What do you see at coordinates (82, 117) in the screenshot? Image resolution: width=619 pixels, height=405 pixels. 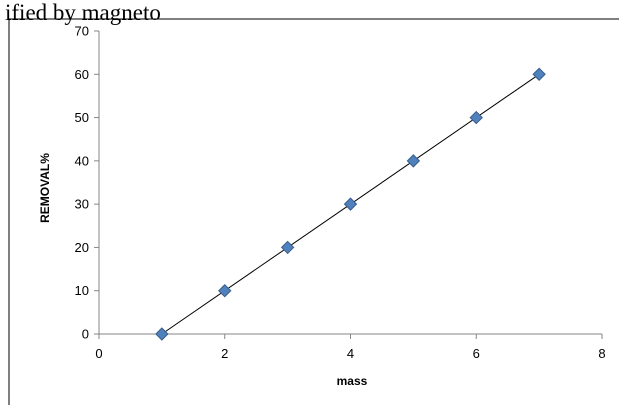 I see `y-tick-label: 50` at bounding box center [82, 117].